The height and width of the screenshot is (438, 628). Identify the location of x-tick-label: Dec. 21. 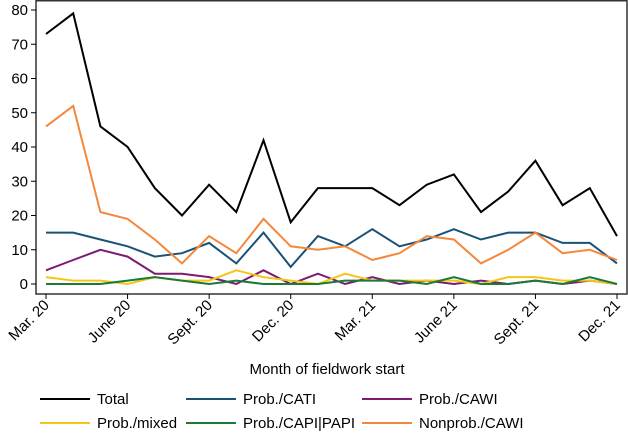
(599, 321).